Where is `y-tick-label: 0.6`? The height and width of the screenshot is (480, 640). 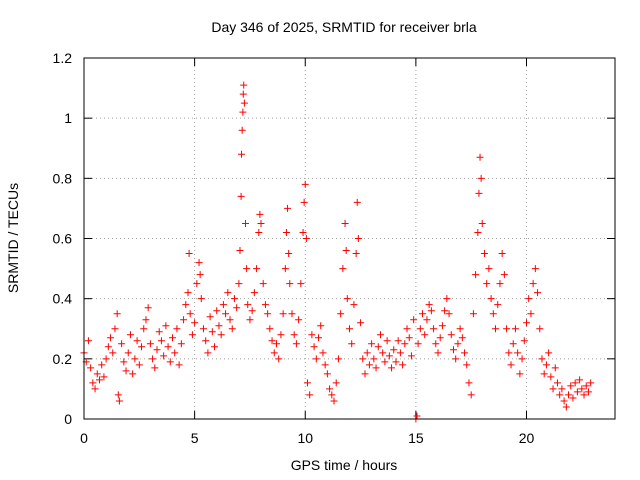
y-tick-label: 0.6 is located at coordinates (63, 239).